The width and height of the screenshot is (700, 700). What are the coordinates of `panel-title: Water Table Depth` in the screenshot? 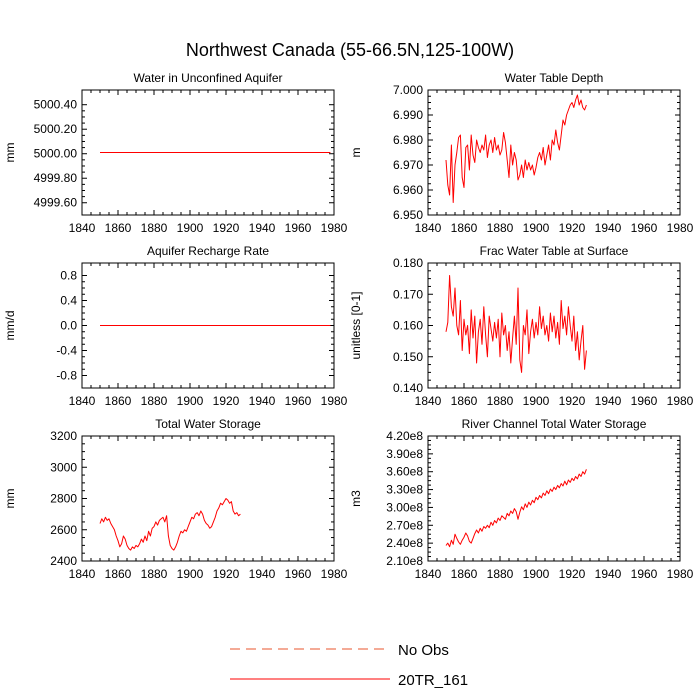 It's located at (554, 78).